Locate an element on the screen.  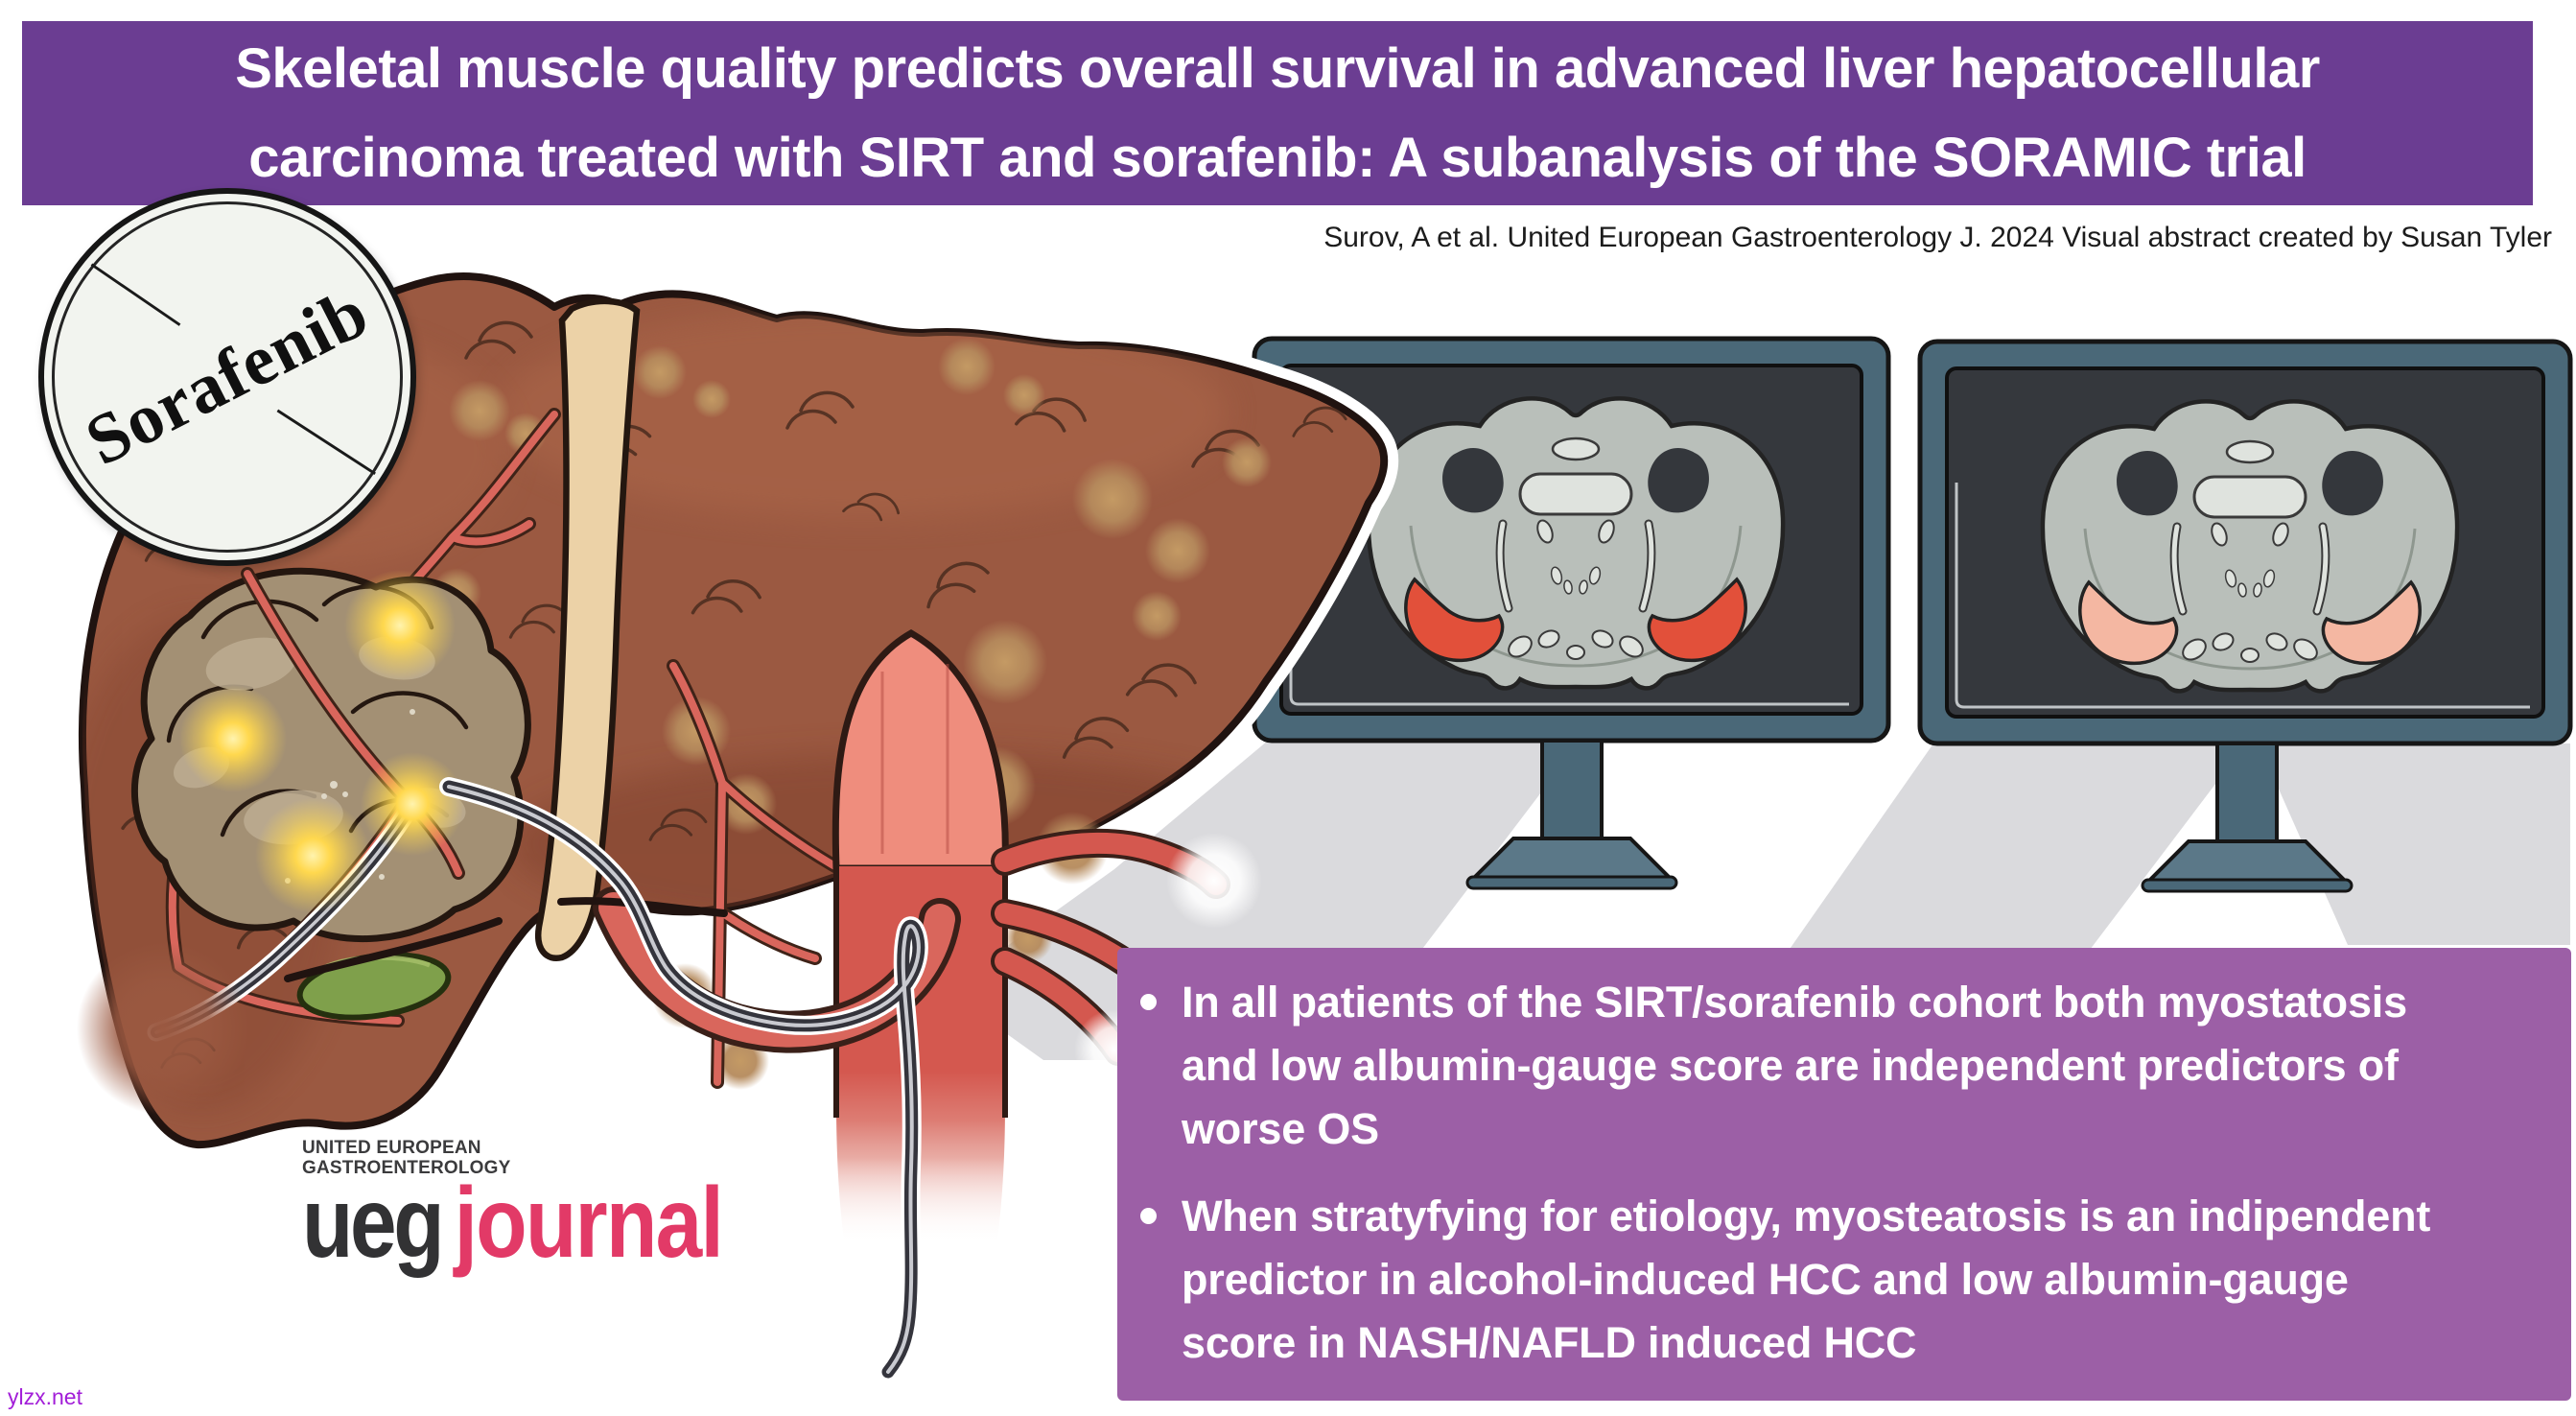
sirt-glow-spots is located at coordinates (321, 742).